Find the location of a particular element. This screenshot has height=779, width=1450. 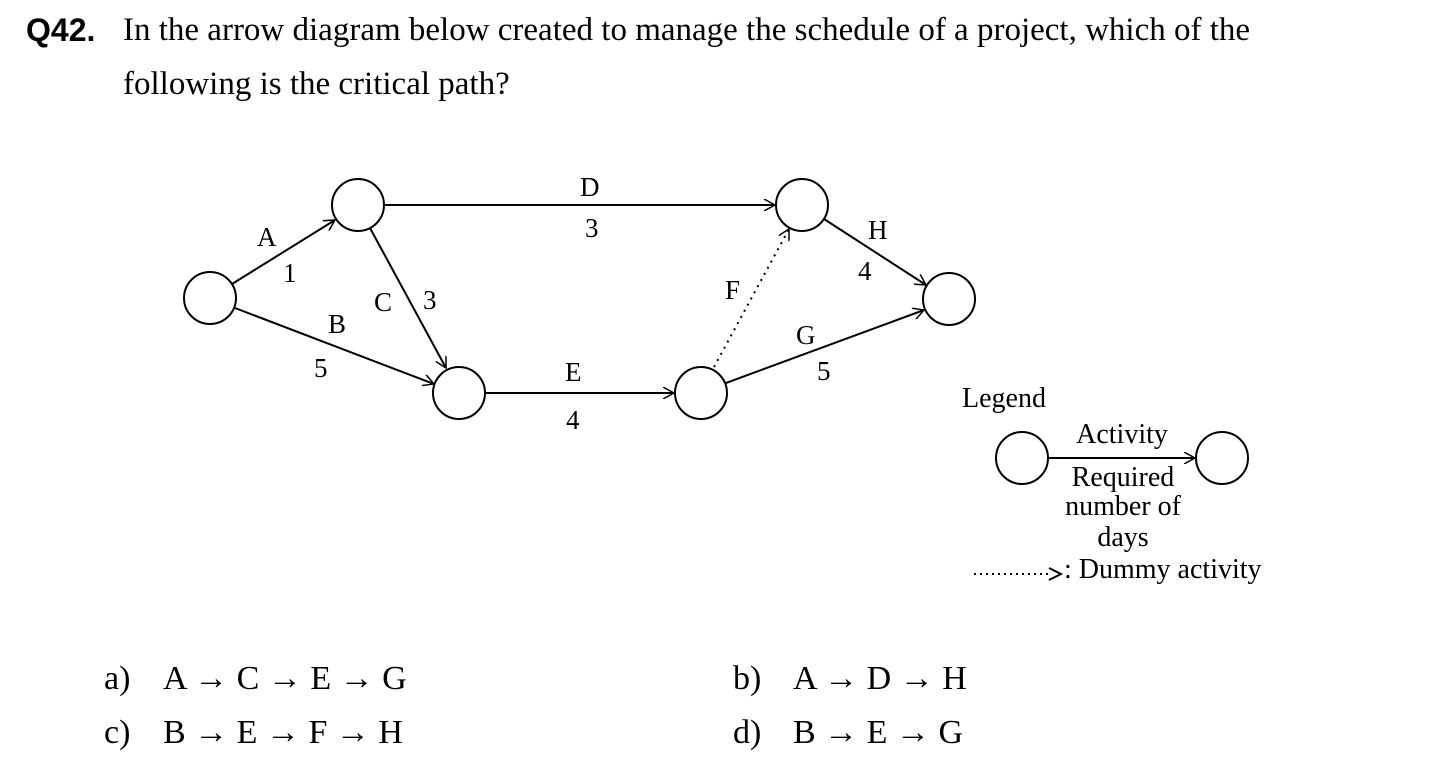

option-a-text: A → C → E → G is located at coordinates (285, 678).